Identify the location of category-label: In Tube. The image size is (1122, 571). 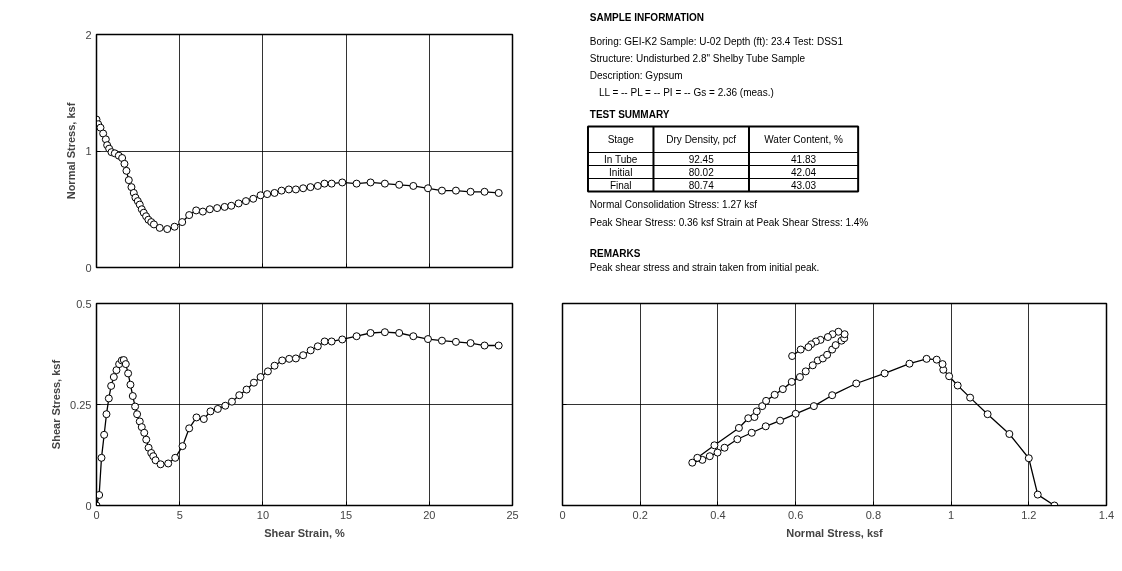
(620, 159).